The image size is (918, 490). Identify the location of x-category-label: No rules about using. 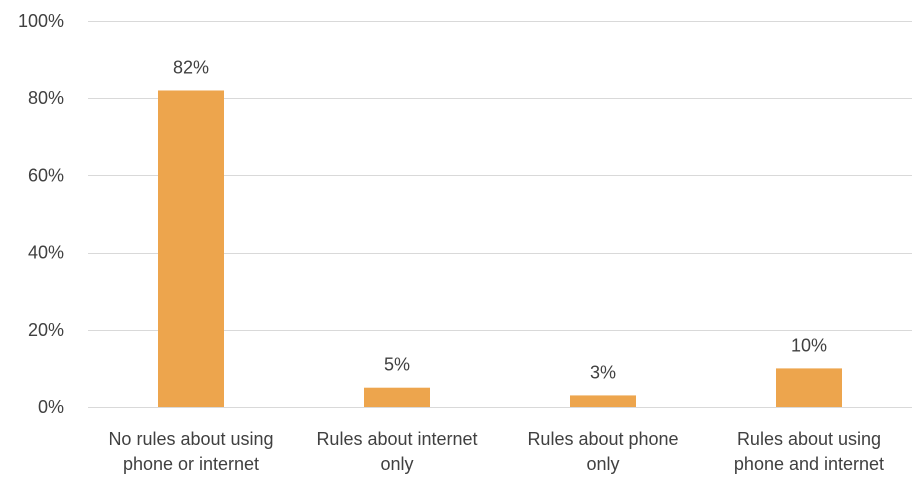
(190, 439).